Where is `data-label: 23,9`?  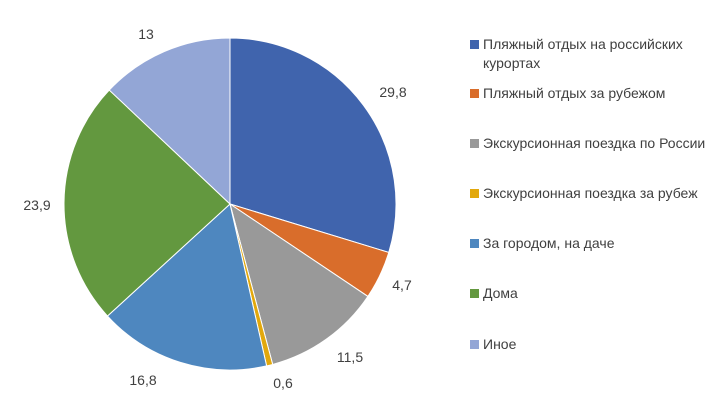
data-label: 23,9 is located at coordinates (36, 205).